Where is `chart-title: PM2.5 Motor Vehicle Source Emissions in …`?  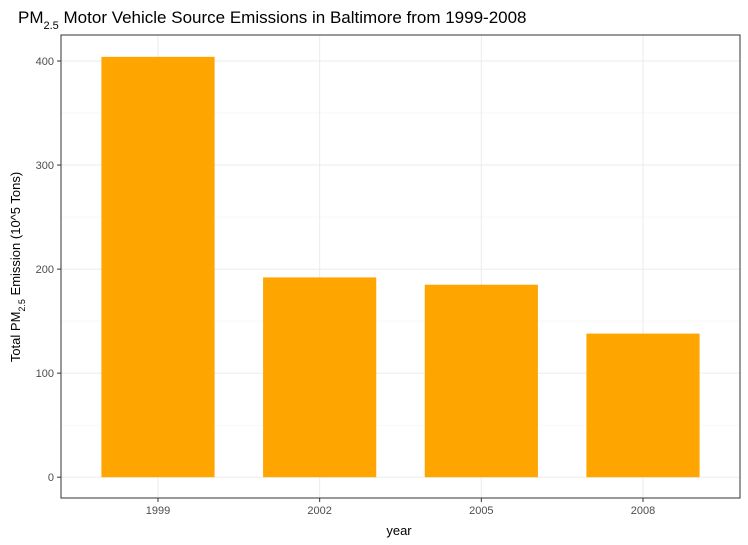 chart-title: PM2.5 Motor Vehicle Source Emissions in … is located at coordinates (272, 20).